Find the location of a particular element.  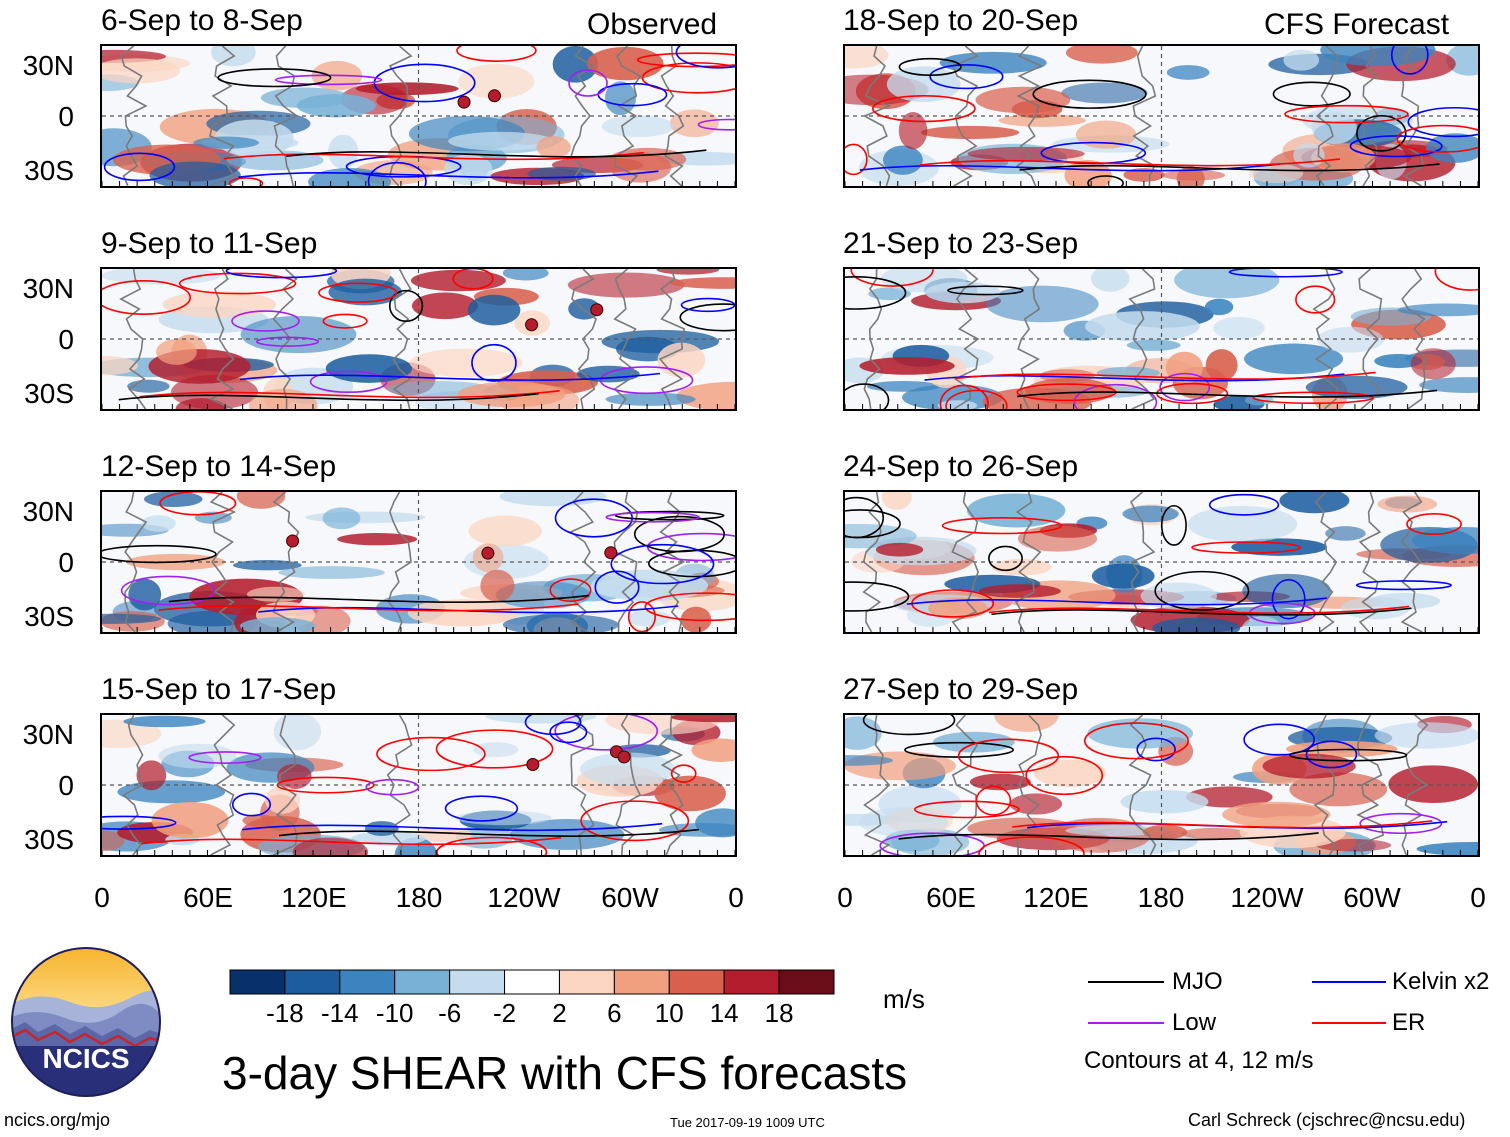

website-link: ncics.org/mjo is located at coordinates (57, 1120).